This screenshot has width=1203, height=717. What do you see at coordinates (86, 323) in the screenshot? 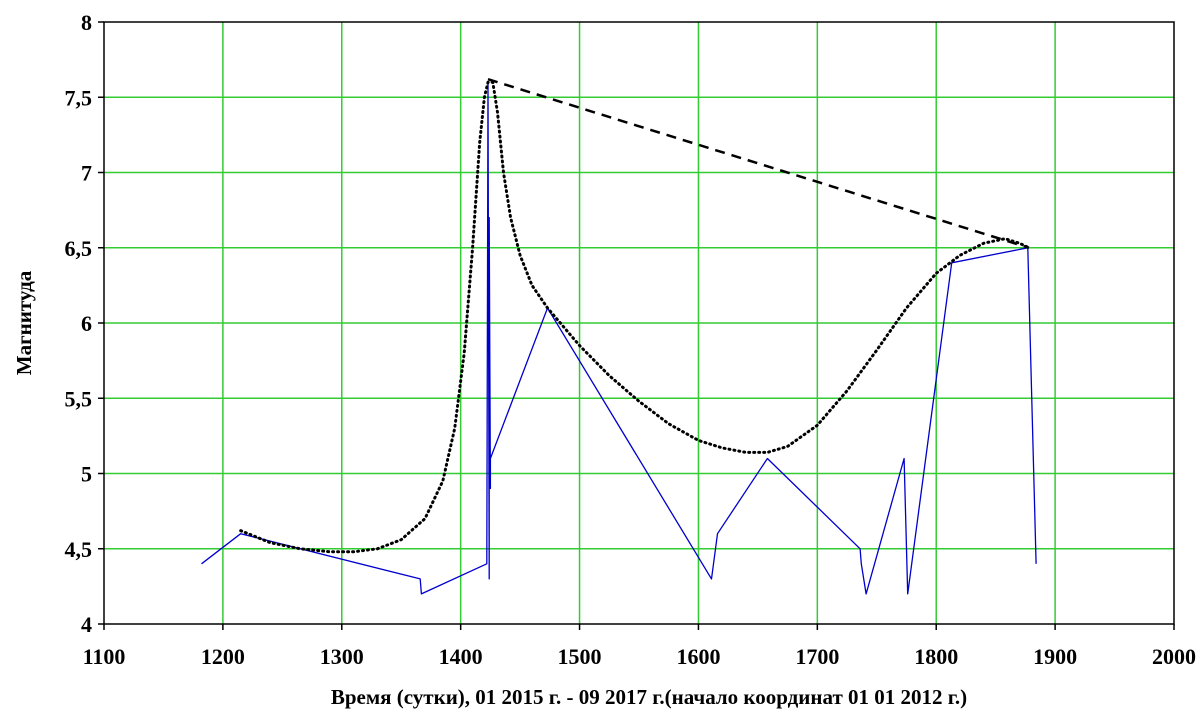
I see `y-tick-label: 6` at bounding box center [86, 323].